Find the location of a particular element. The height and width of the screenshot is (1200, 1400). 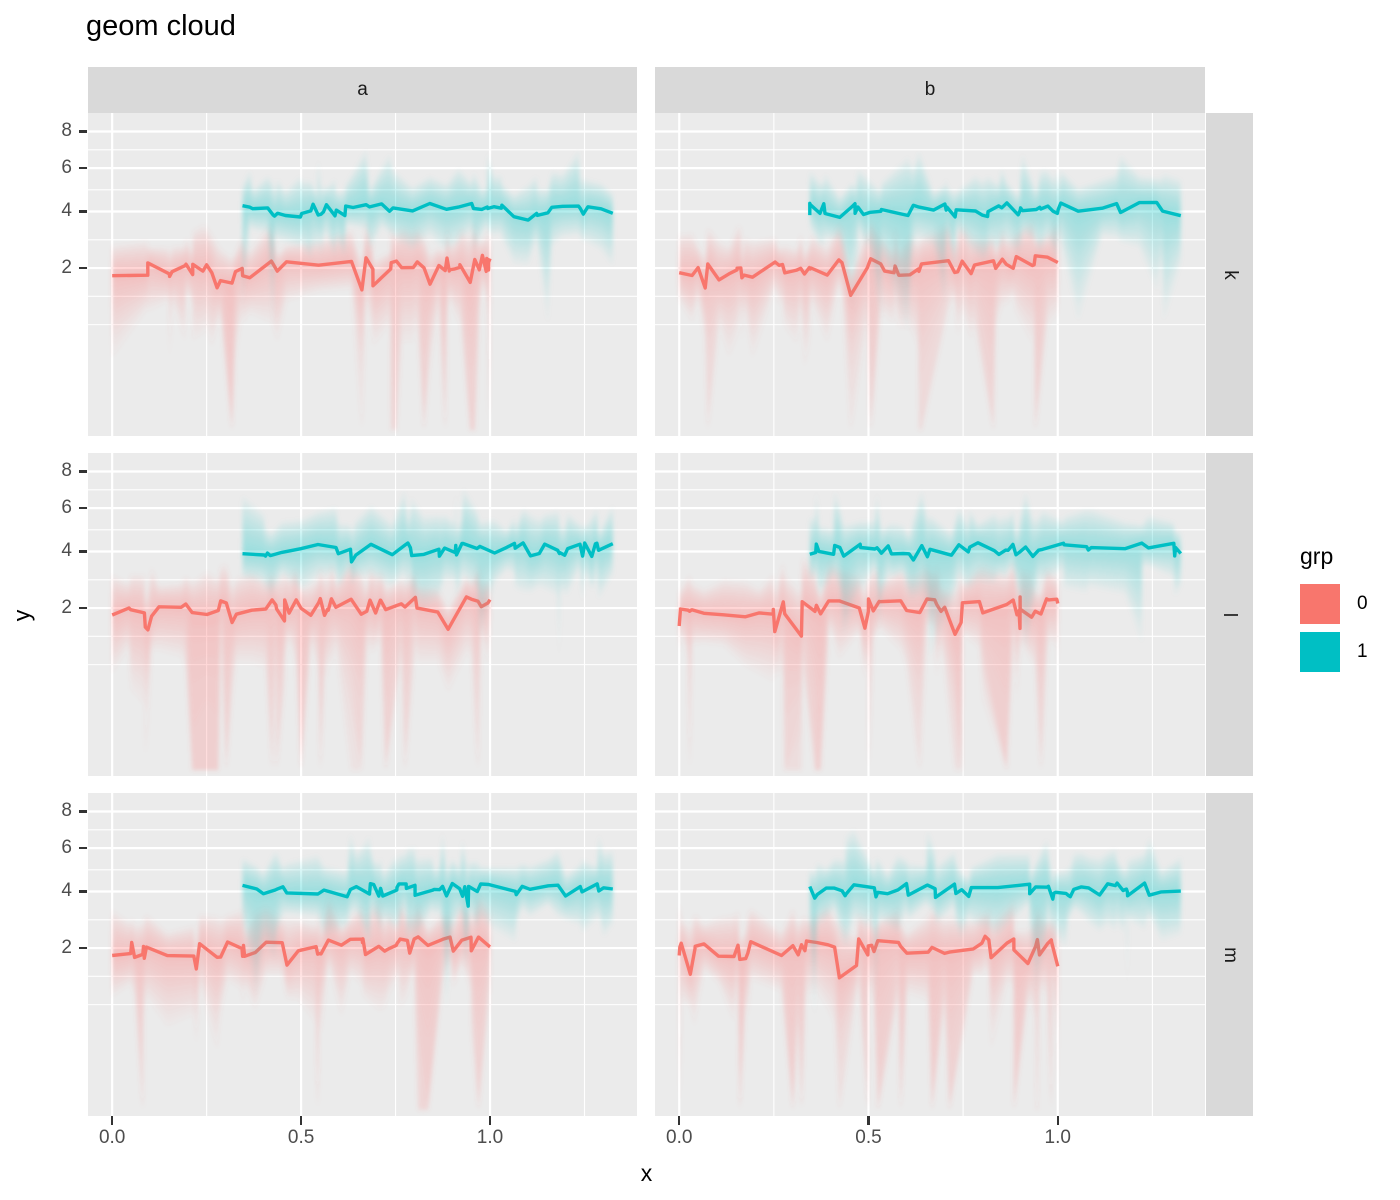

legend-item-grp1: 1 is located at coordinates (1334, 652).